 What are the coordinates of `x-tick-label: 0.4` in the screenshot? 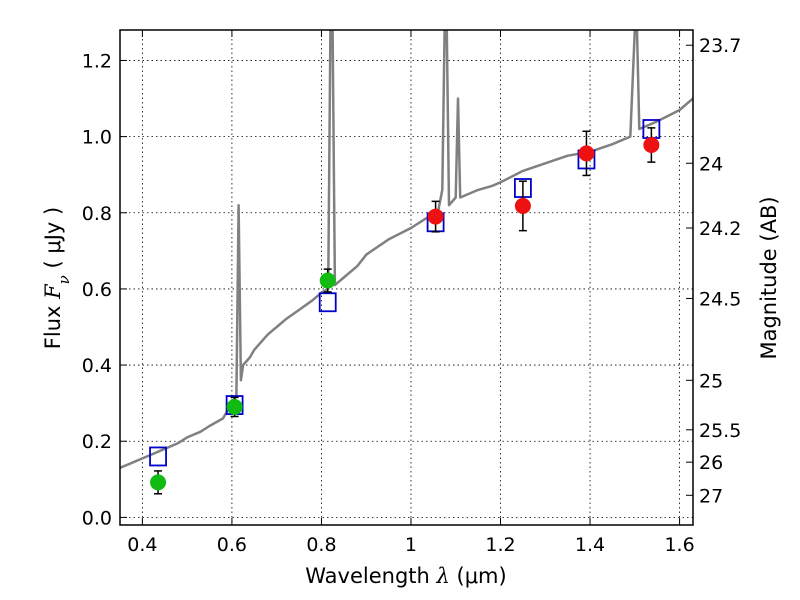 It's located at (142, 545).